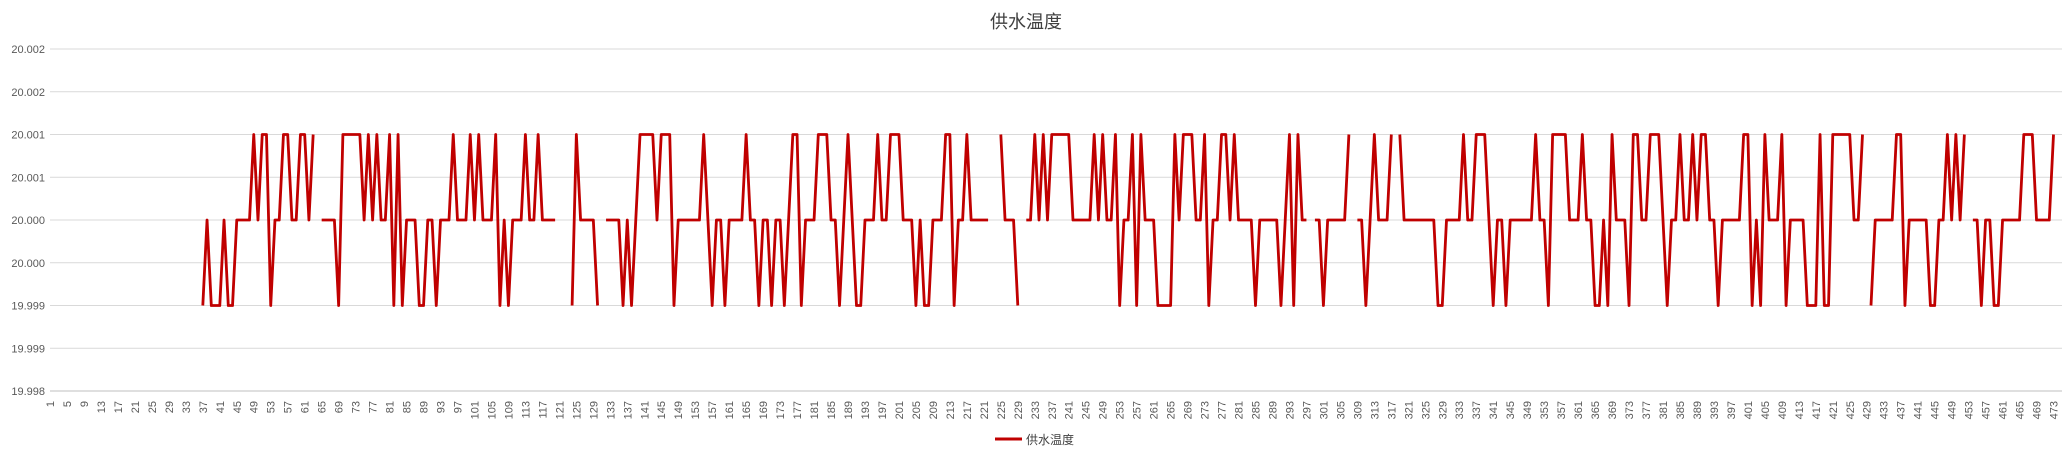 The image size is (2071, 459). What do you see at coordinates (1053, 410) in the screenshot?
I see `x-tick-label: 237` at bounding box center [1053, 410].